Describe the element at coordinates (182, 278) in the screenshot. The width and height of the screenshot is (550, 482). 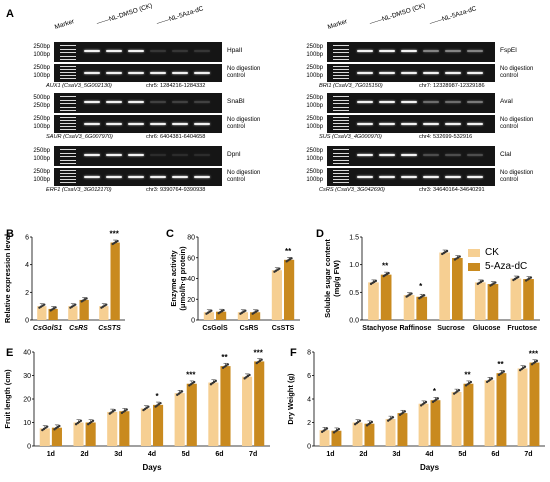
I see `y-axis-label: (μmol/h·g protein)` at that location.